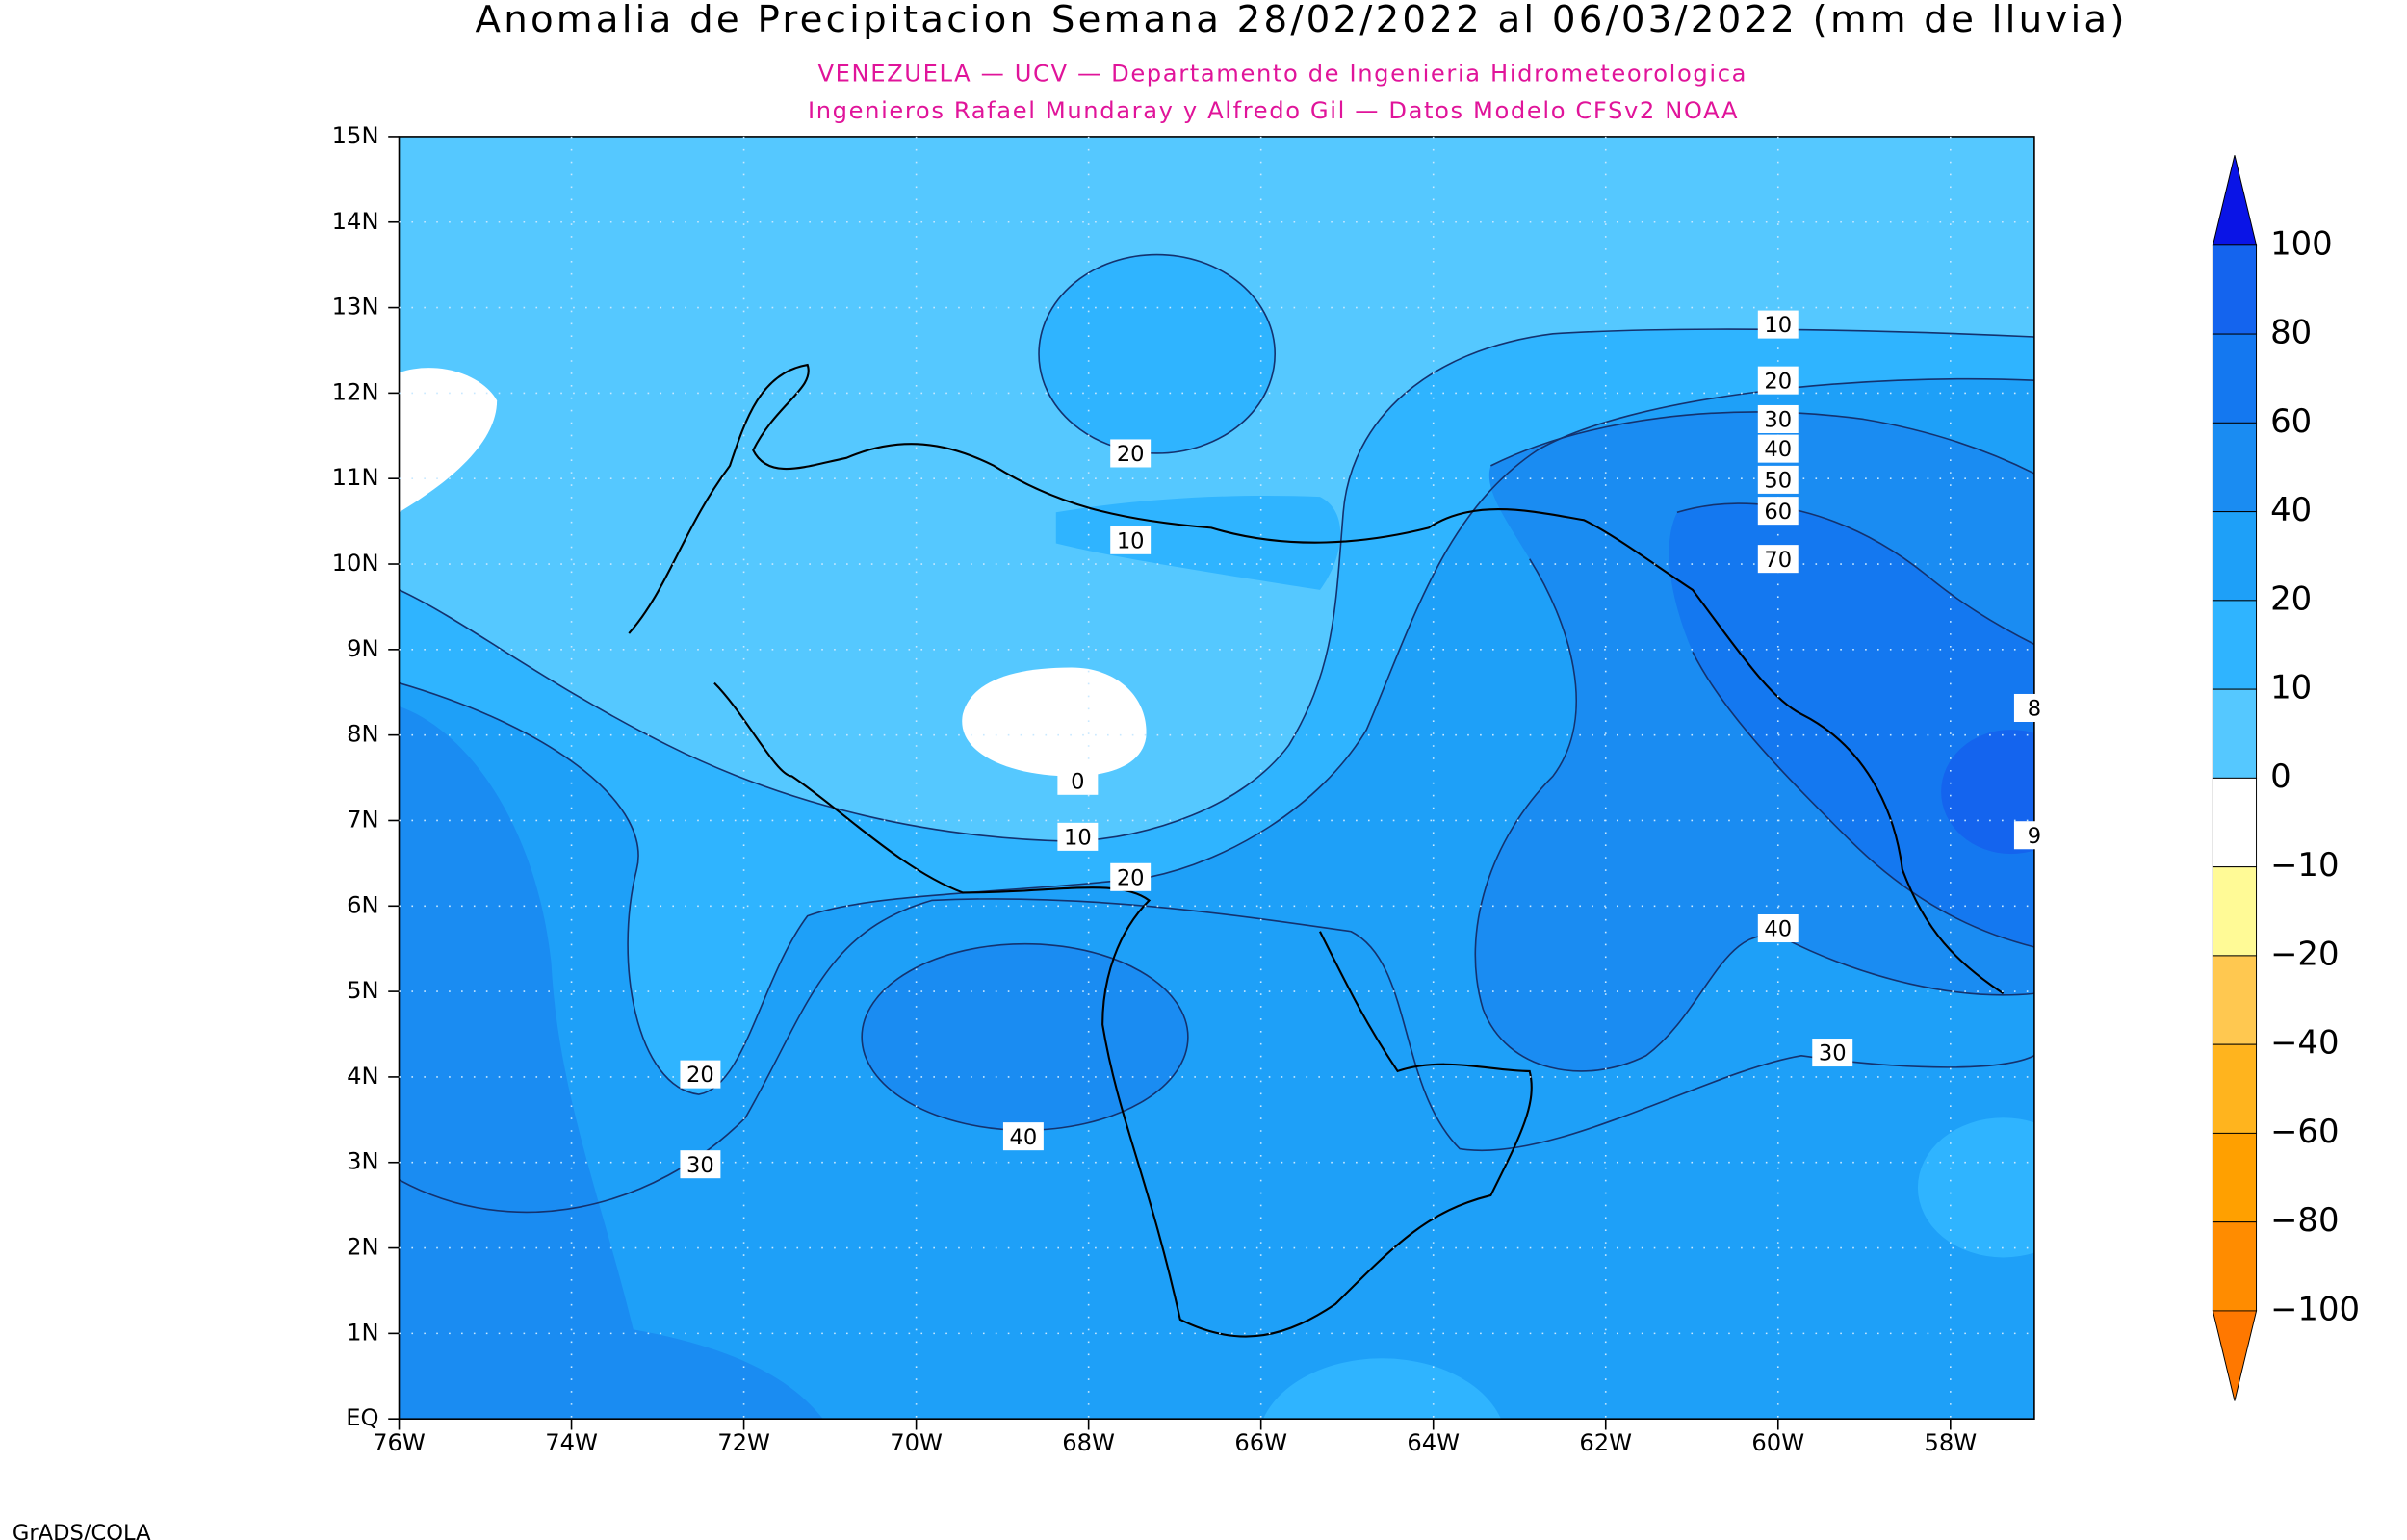 This screenshot has height=1540, width=2407. Describe the element at coordinates (355, 135) in the screenshot. I see `lat-label: 15N` at that location.